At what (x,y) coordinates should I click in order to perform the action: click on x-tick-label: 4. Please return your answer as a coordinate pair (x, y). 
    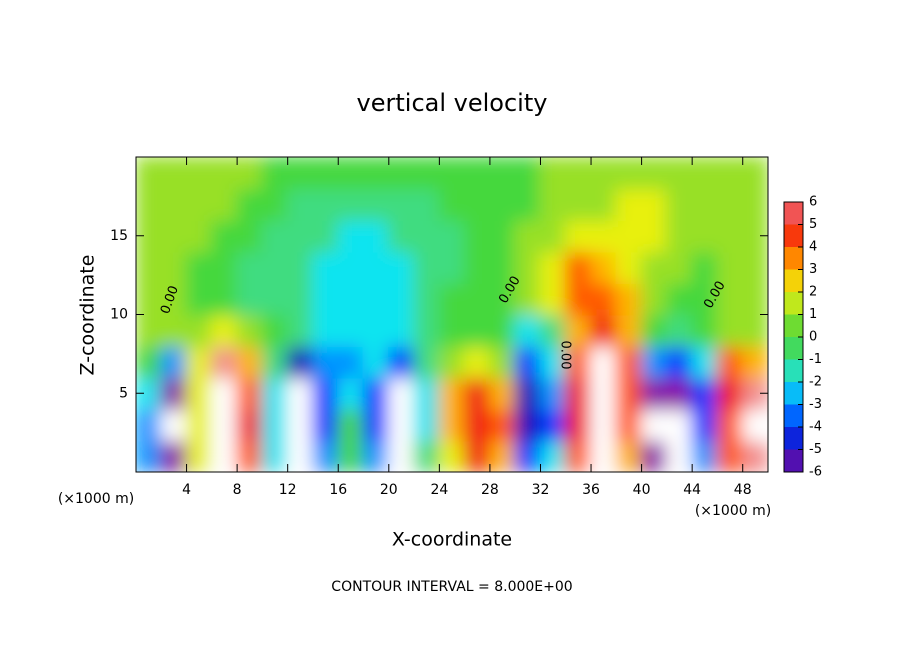
    Looking at the image, I should click on (186, 490).